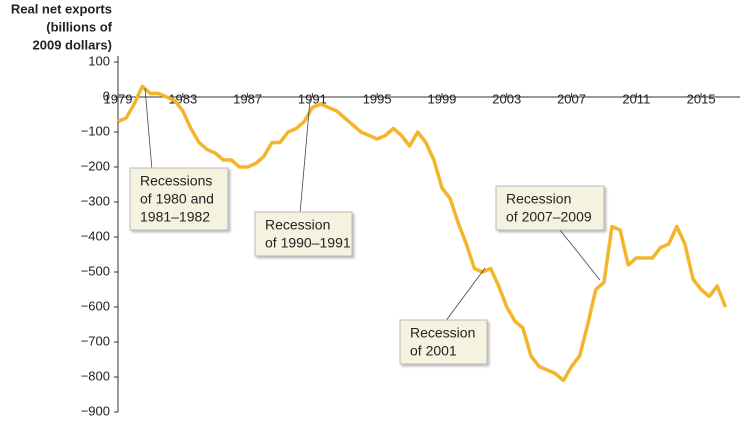 The image size is (740, 425). I want to click on y-axis-label: 2009 dollars), so click(73, 44).